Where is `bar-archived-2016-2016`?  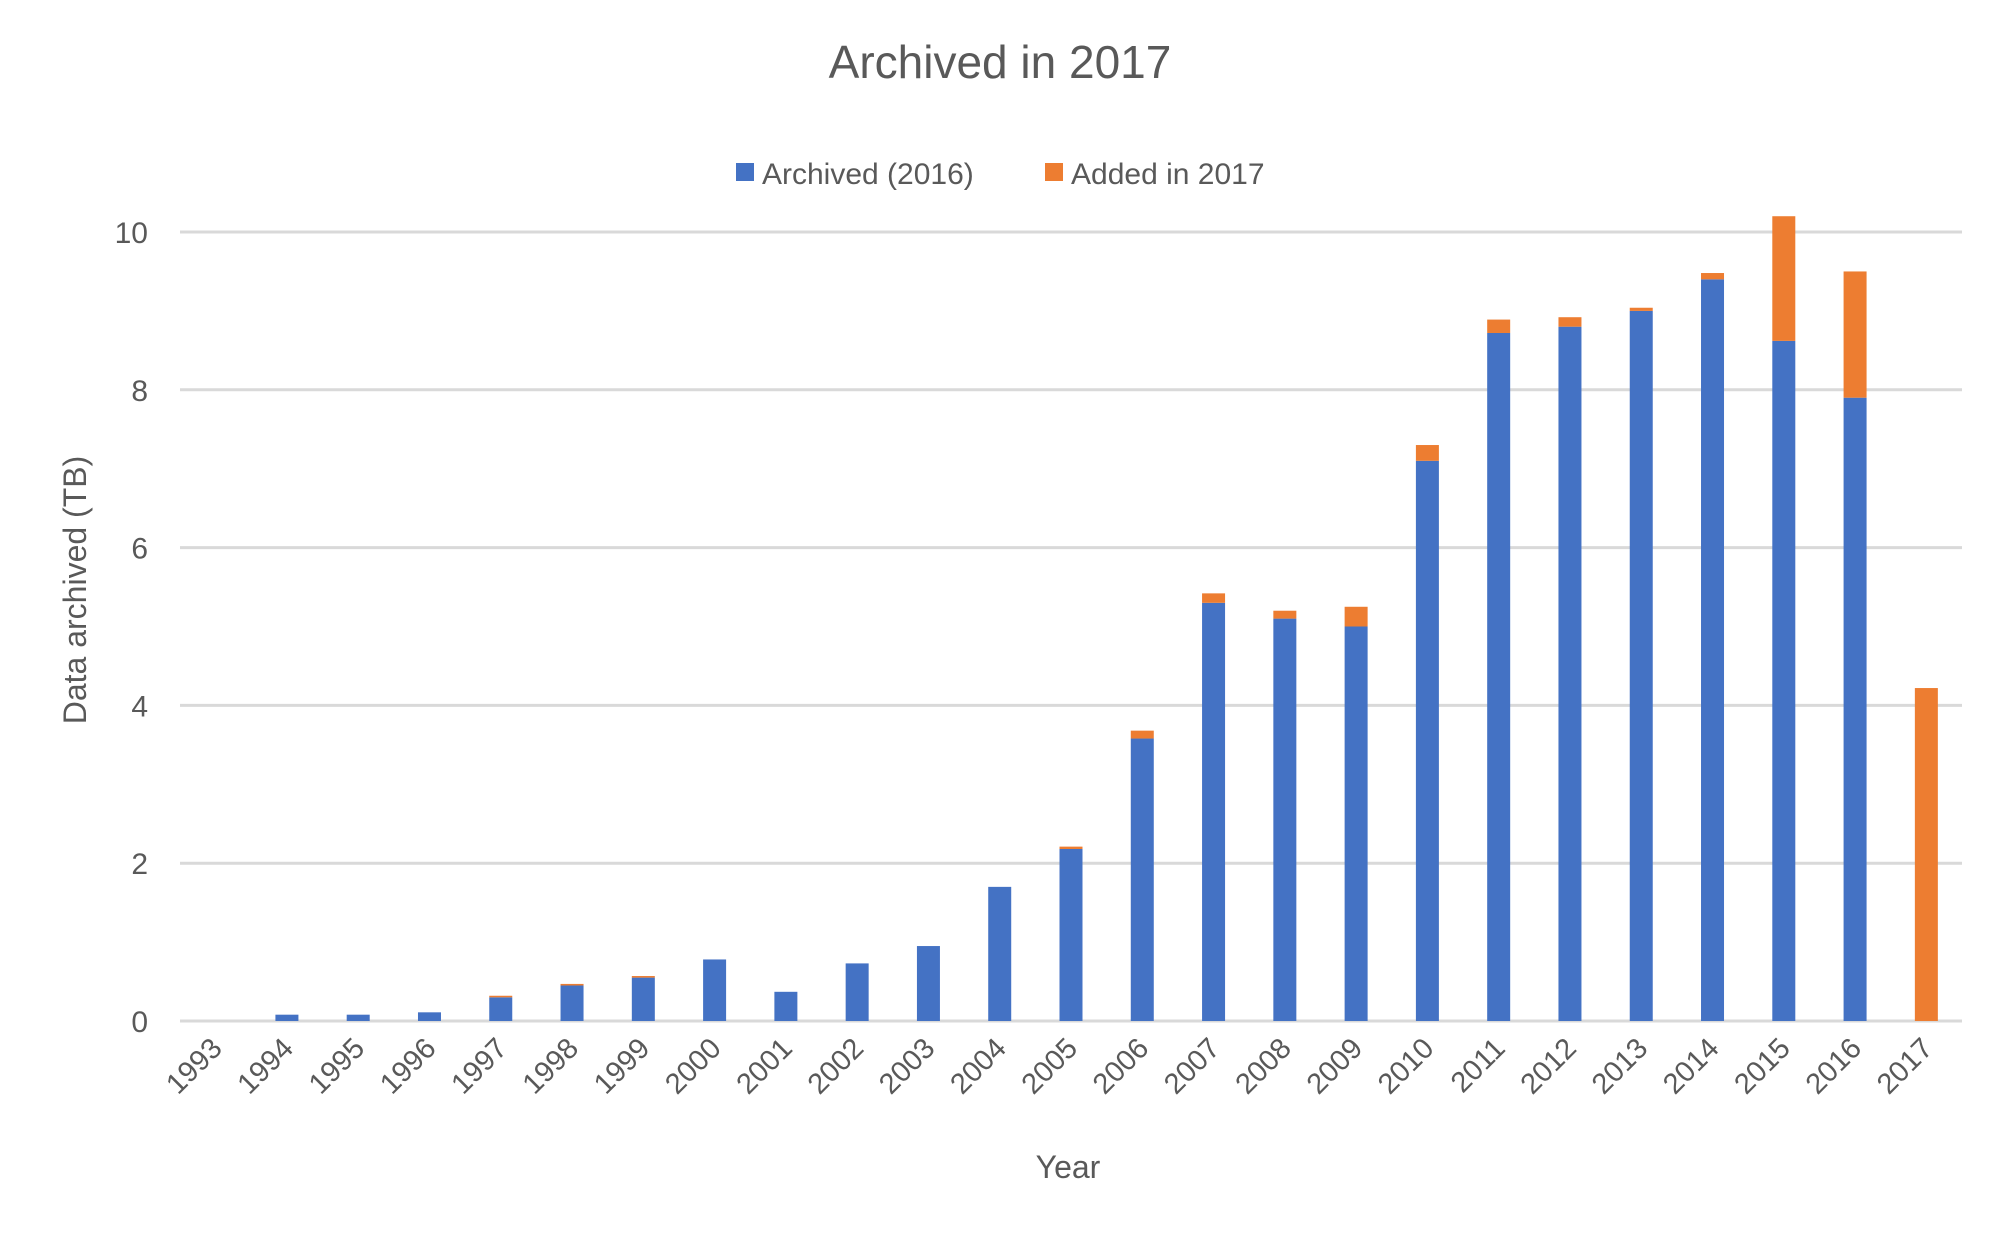 bar-archived-2016-2016 is located at coordinates (1855, 709).